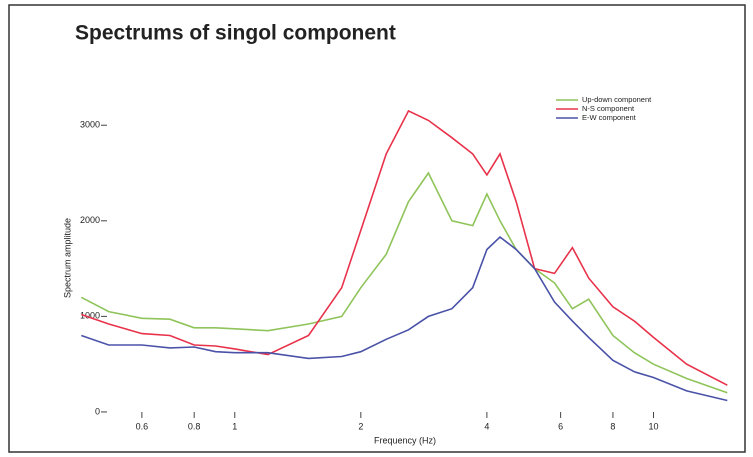  I want to click on y-axis-label: Spectrum amplitude, so click(67, 258).